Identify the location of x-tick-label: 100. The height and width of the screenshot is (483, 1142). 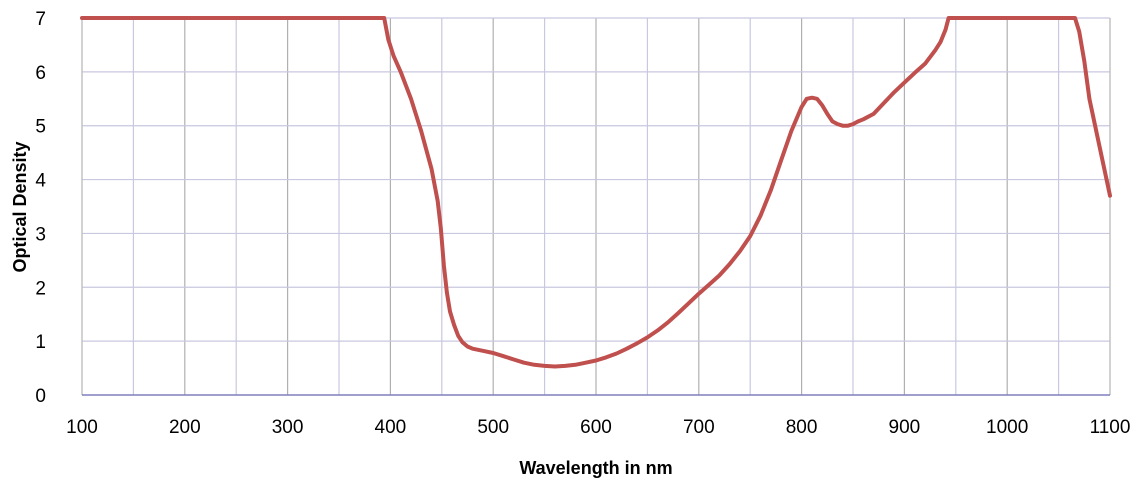
(82, 427).